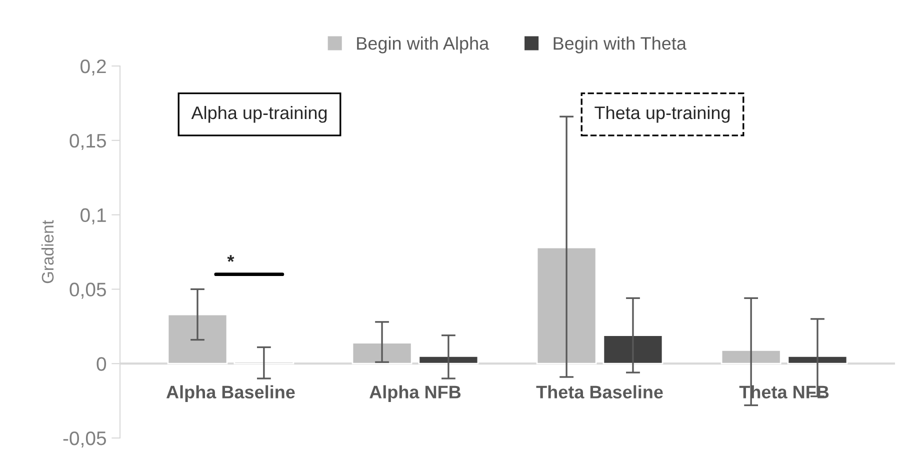 The height and width of the screenshot is (450, 898). I want to click on annotation: Theta up-training, so click(662, 114).